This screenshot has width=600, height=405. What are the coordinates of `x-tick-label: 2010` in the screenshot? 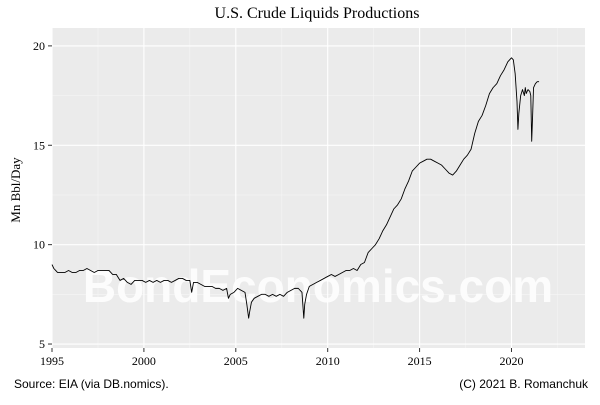 It's located at (328, 361).